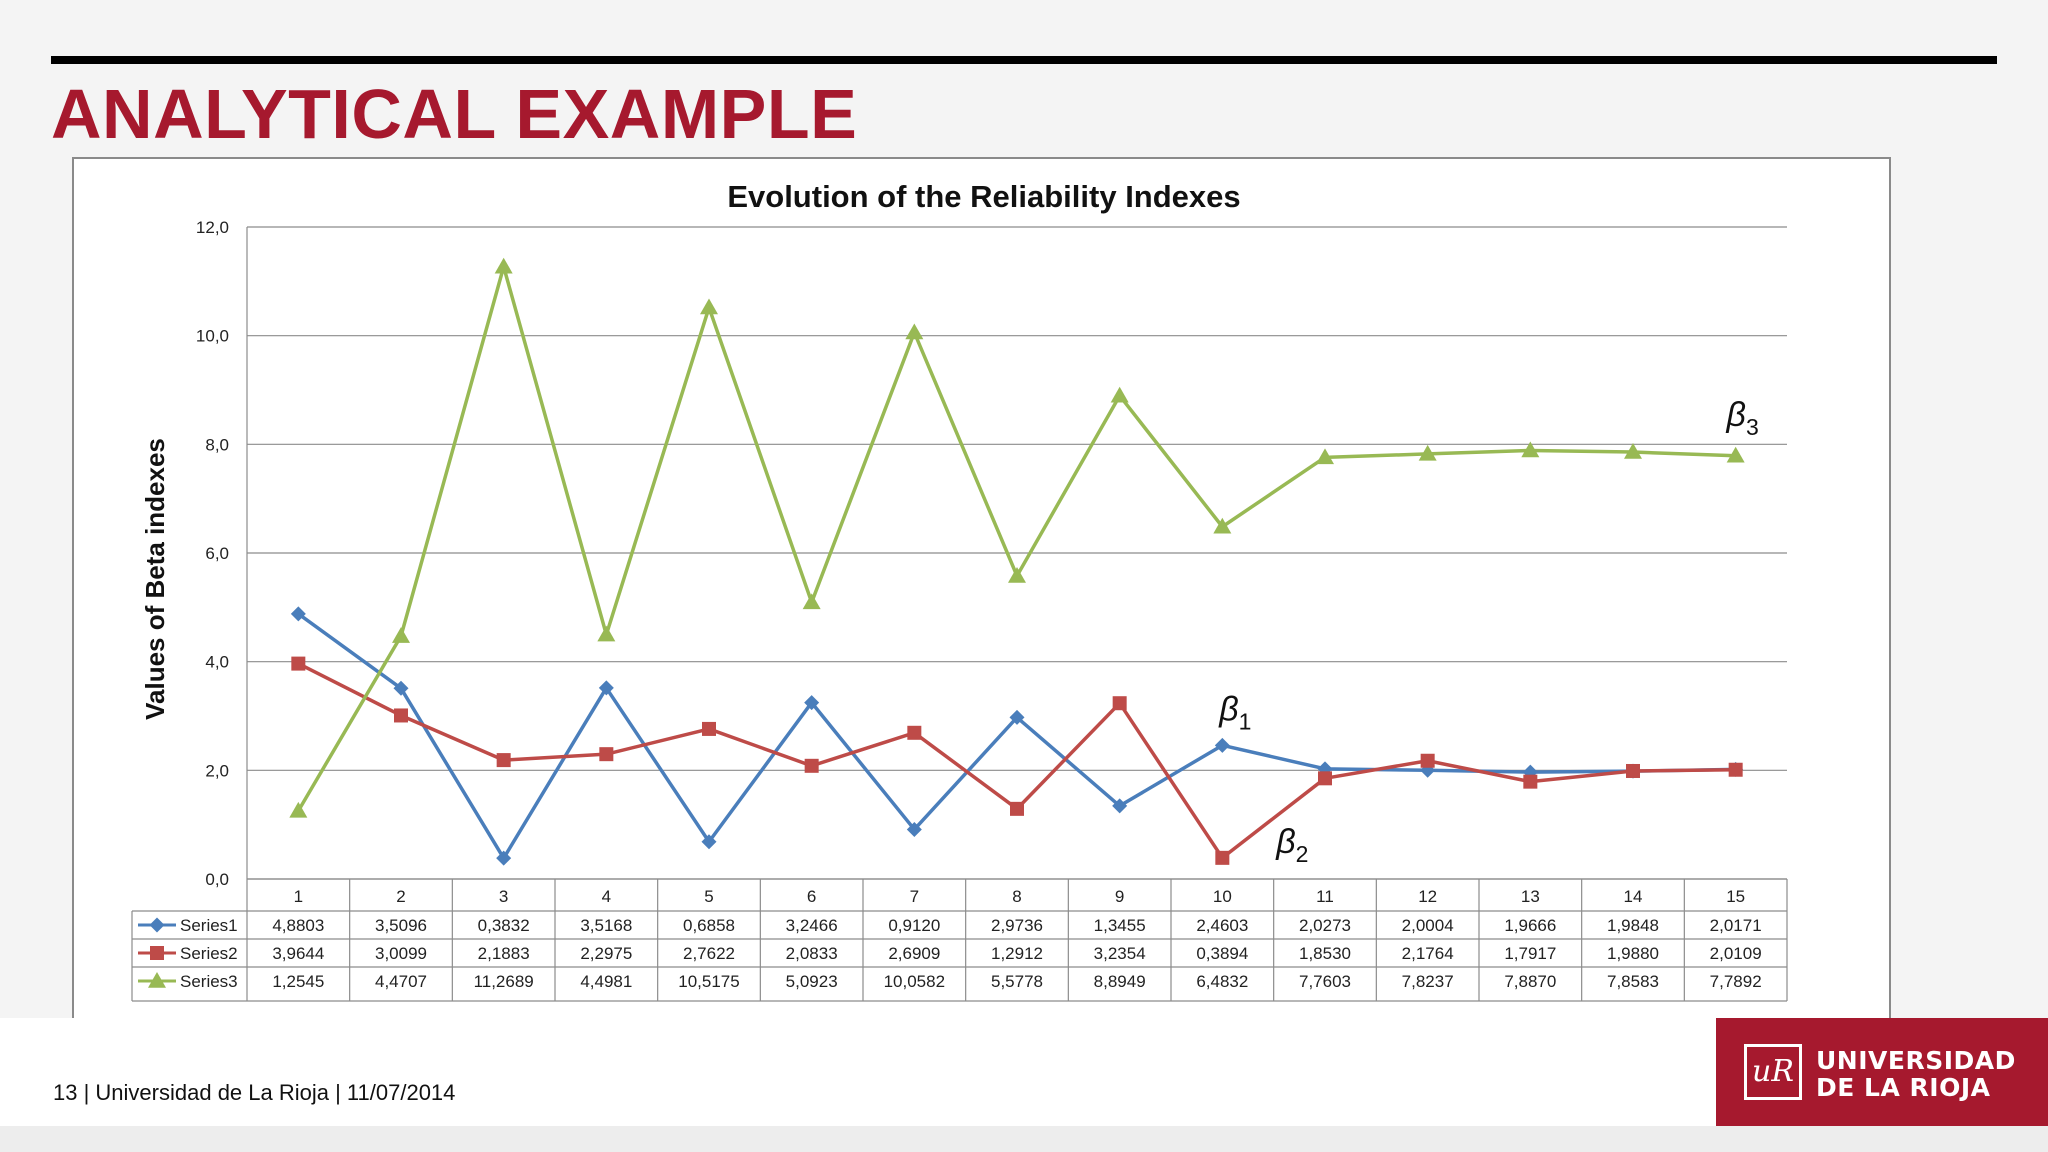 This screenshot has width=2048, height=1152. I want to click on table-cell: 1,2545, so click(298, 981).